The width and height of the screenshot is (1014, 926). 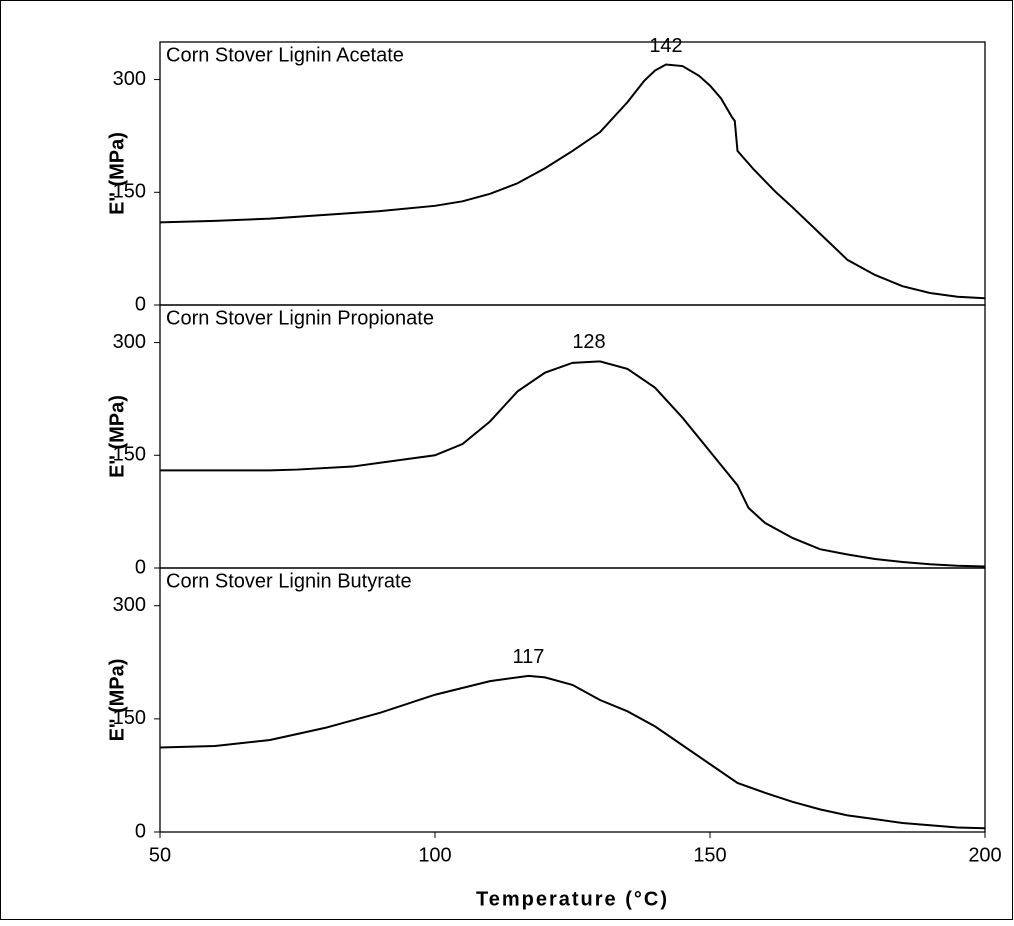 What do you see at coordinates (588, 342) in the screenshot?
I see `peak-label: 128` at bounding box center [588, 342].